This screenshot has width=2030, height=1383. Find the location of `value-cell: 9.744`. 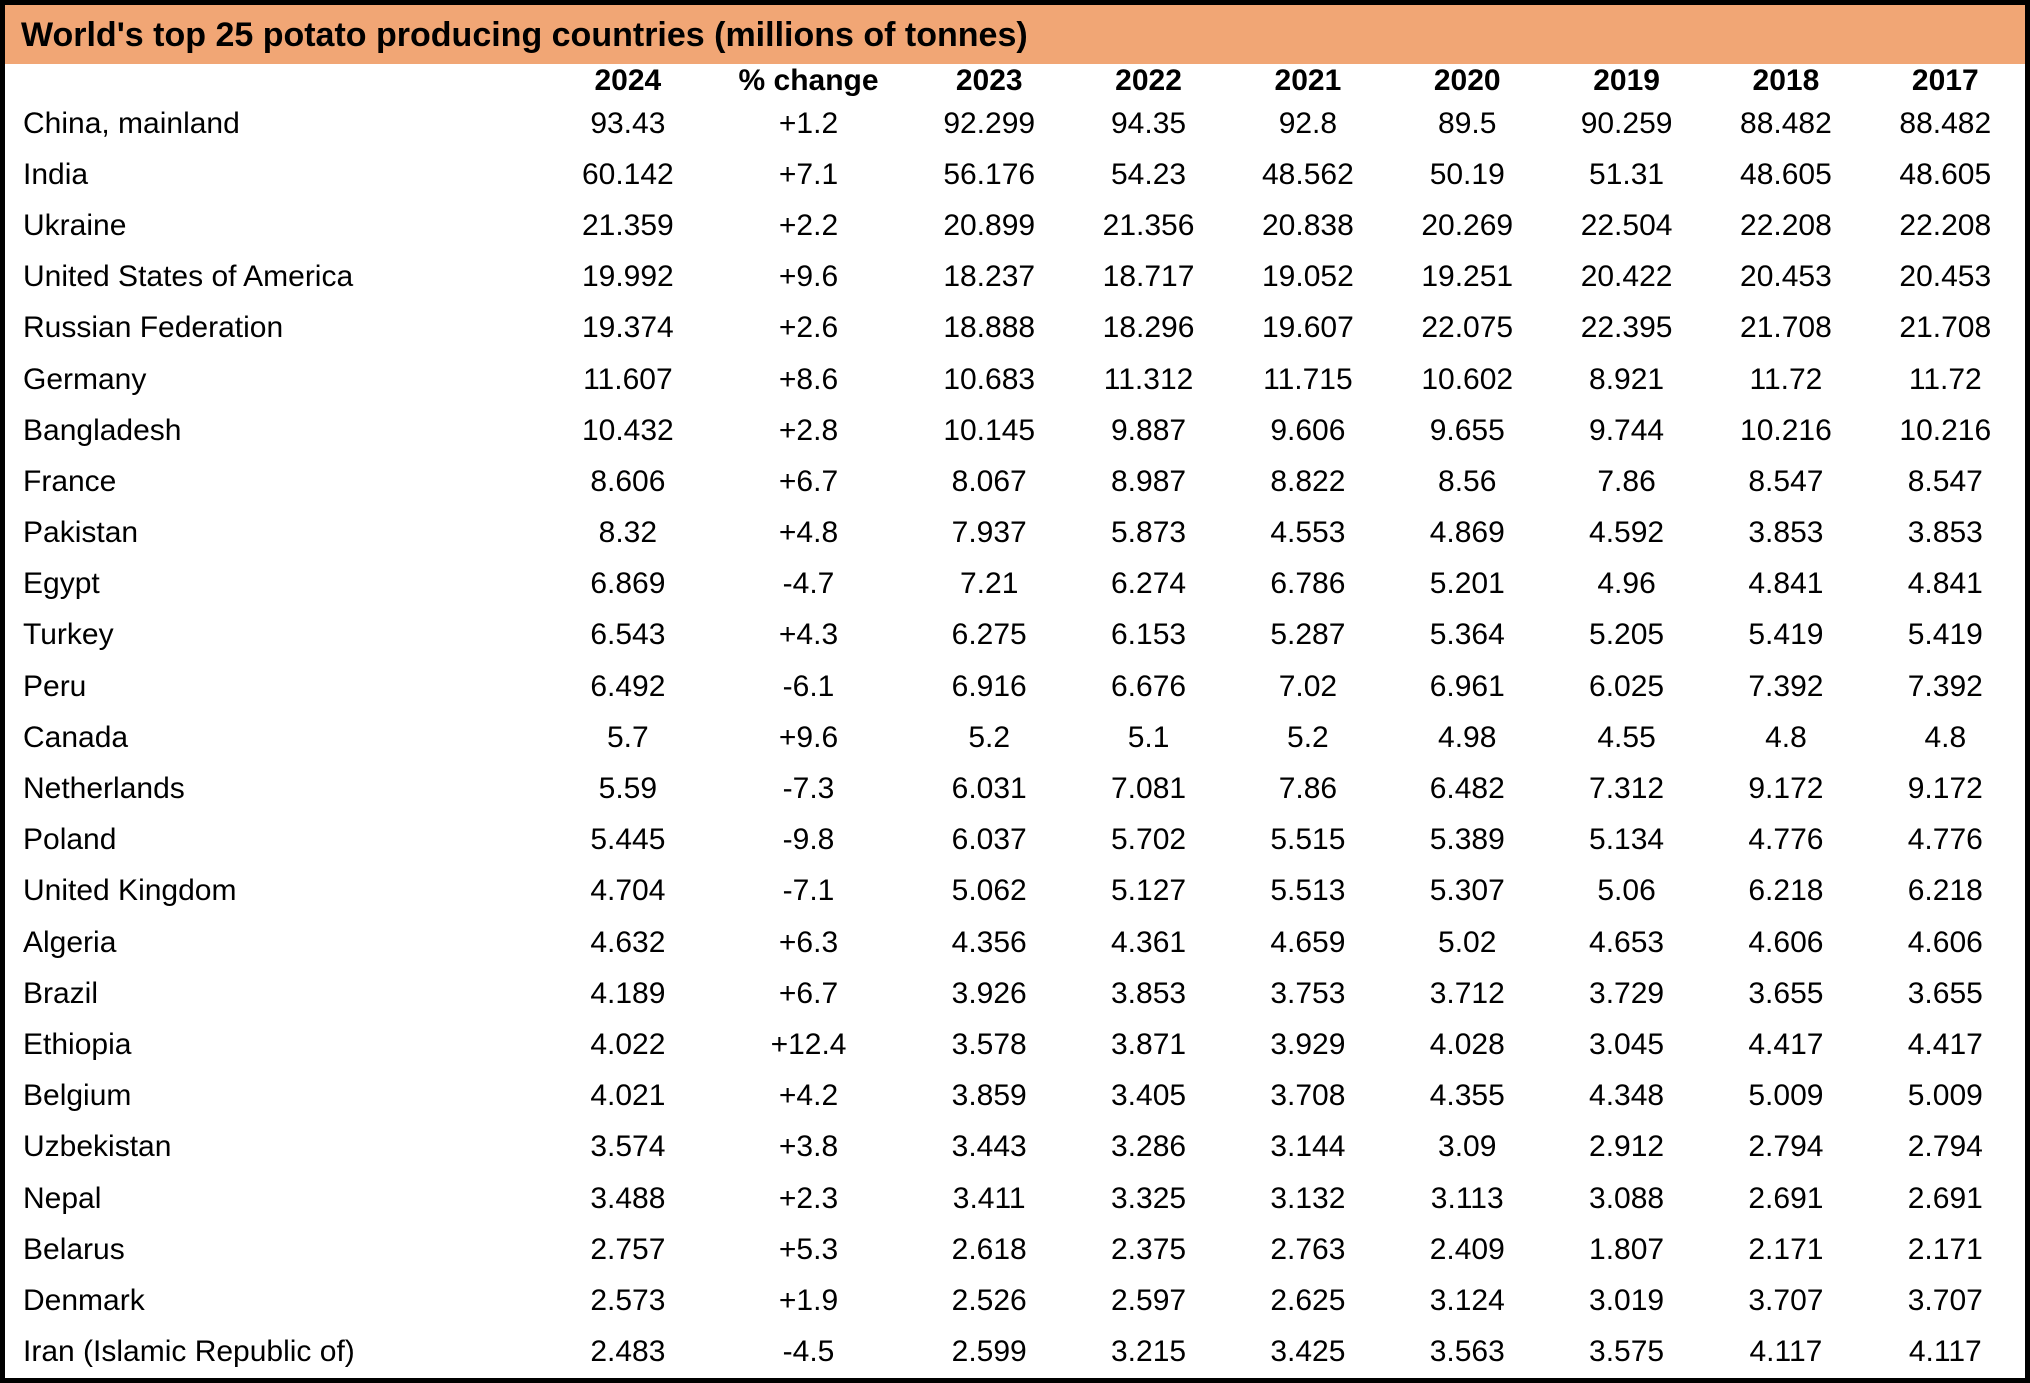

value-cell: 9.744 is located at coordinates (1627, 430).